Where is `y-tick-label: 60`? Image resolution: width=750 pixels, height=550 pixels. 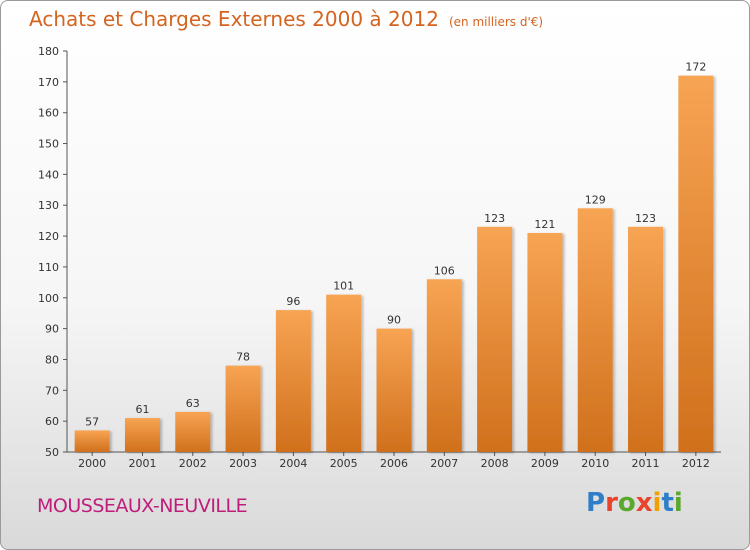
y-tick-label: 60 is located at coordinates (52, 421).